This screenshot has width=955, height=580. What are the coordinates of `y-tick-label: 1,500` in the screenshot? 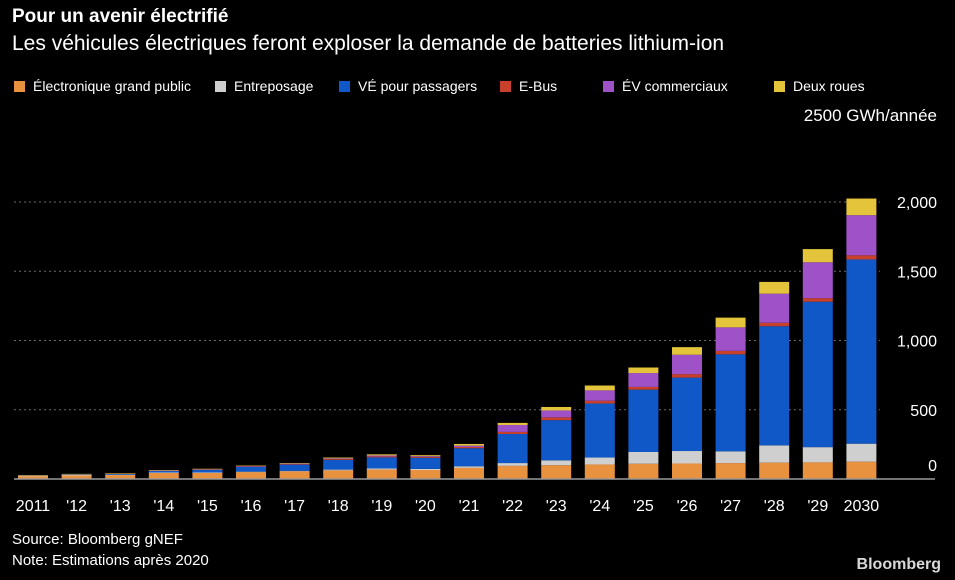 It's located at (917, 272).